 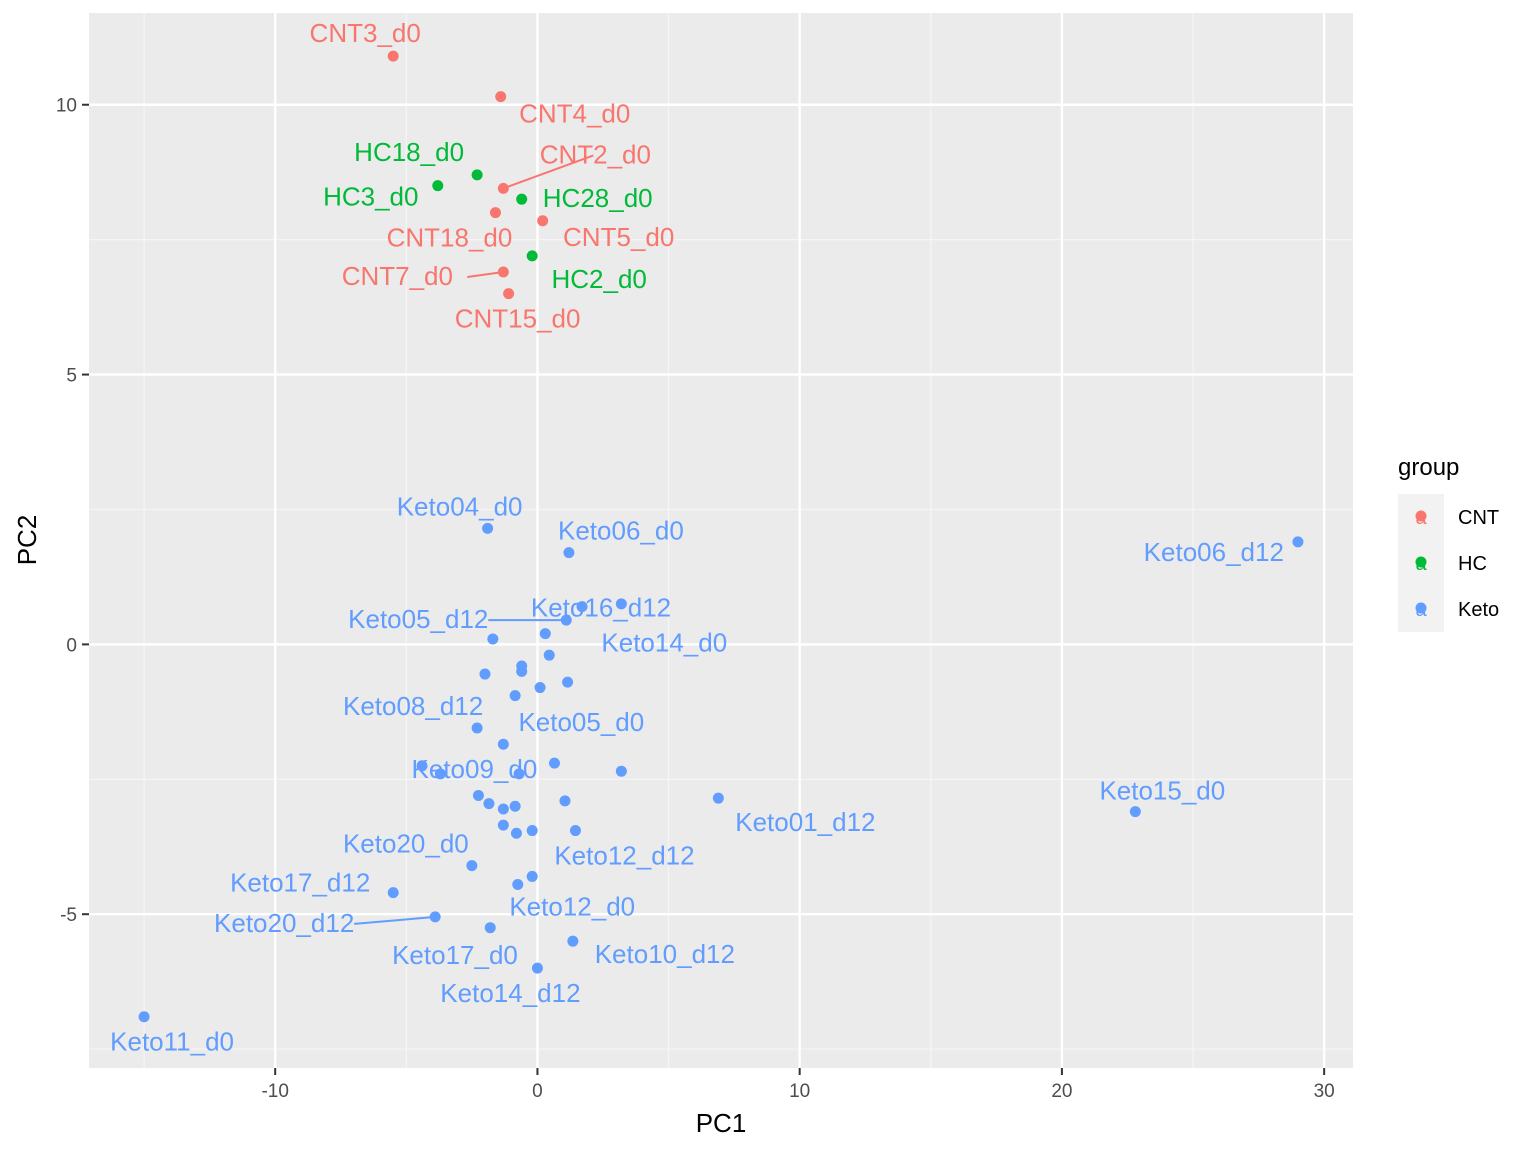 I want to click on point-label: CNT3_d0, so click(x=365, y=33).